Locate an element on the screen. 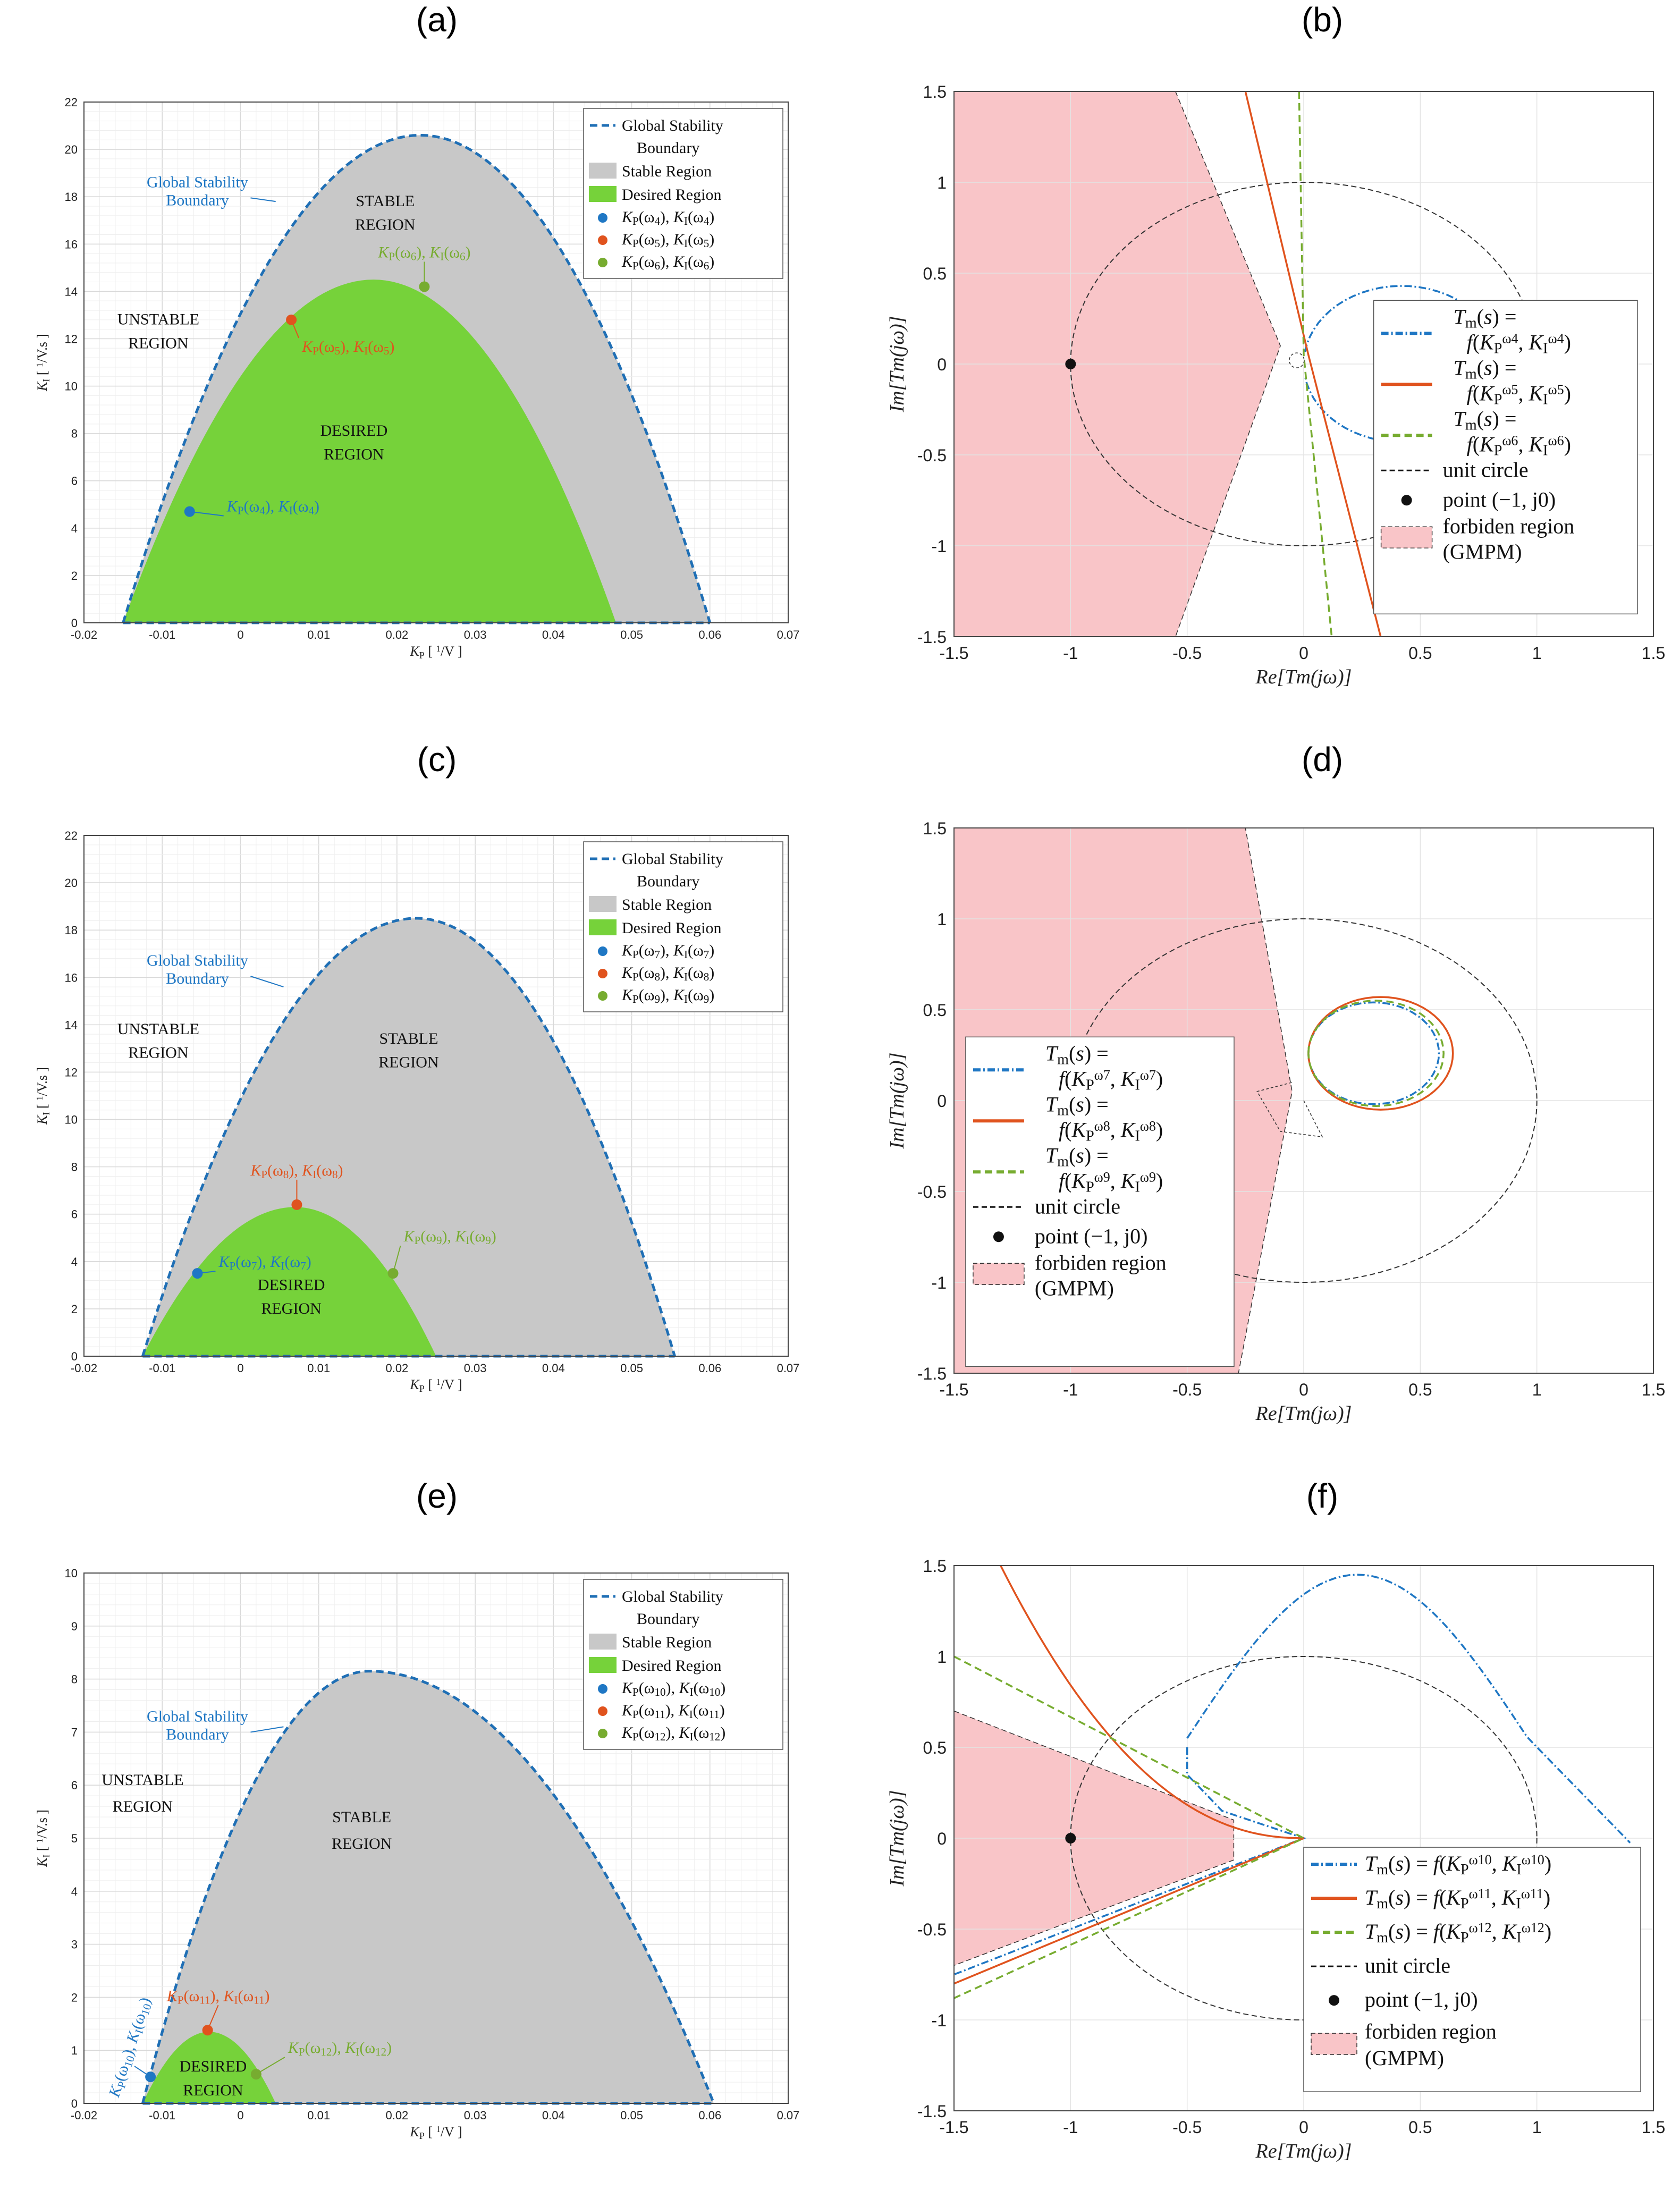  series-line-orange is located at coordinates (1313, 364).